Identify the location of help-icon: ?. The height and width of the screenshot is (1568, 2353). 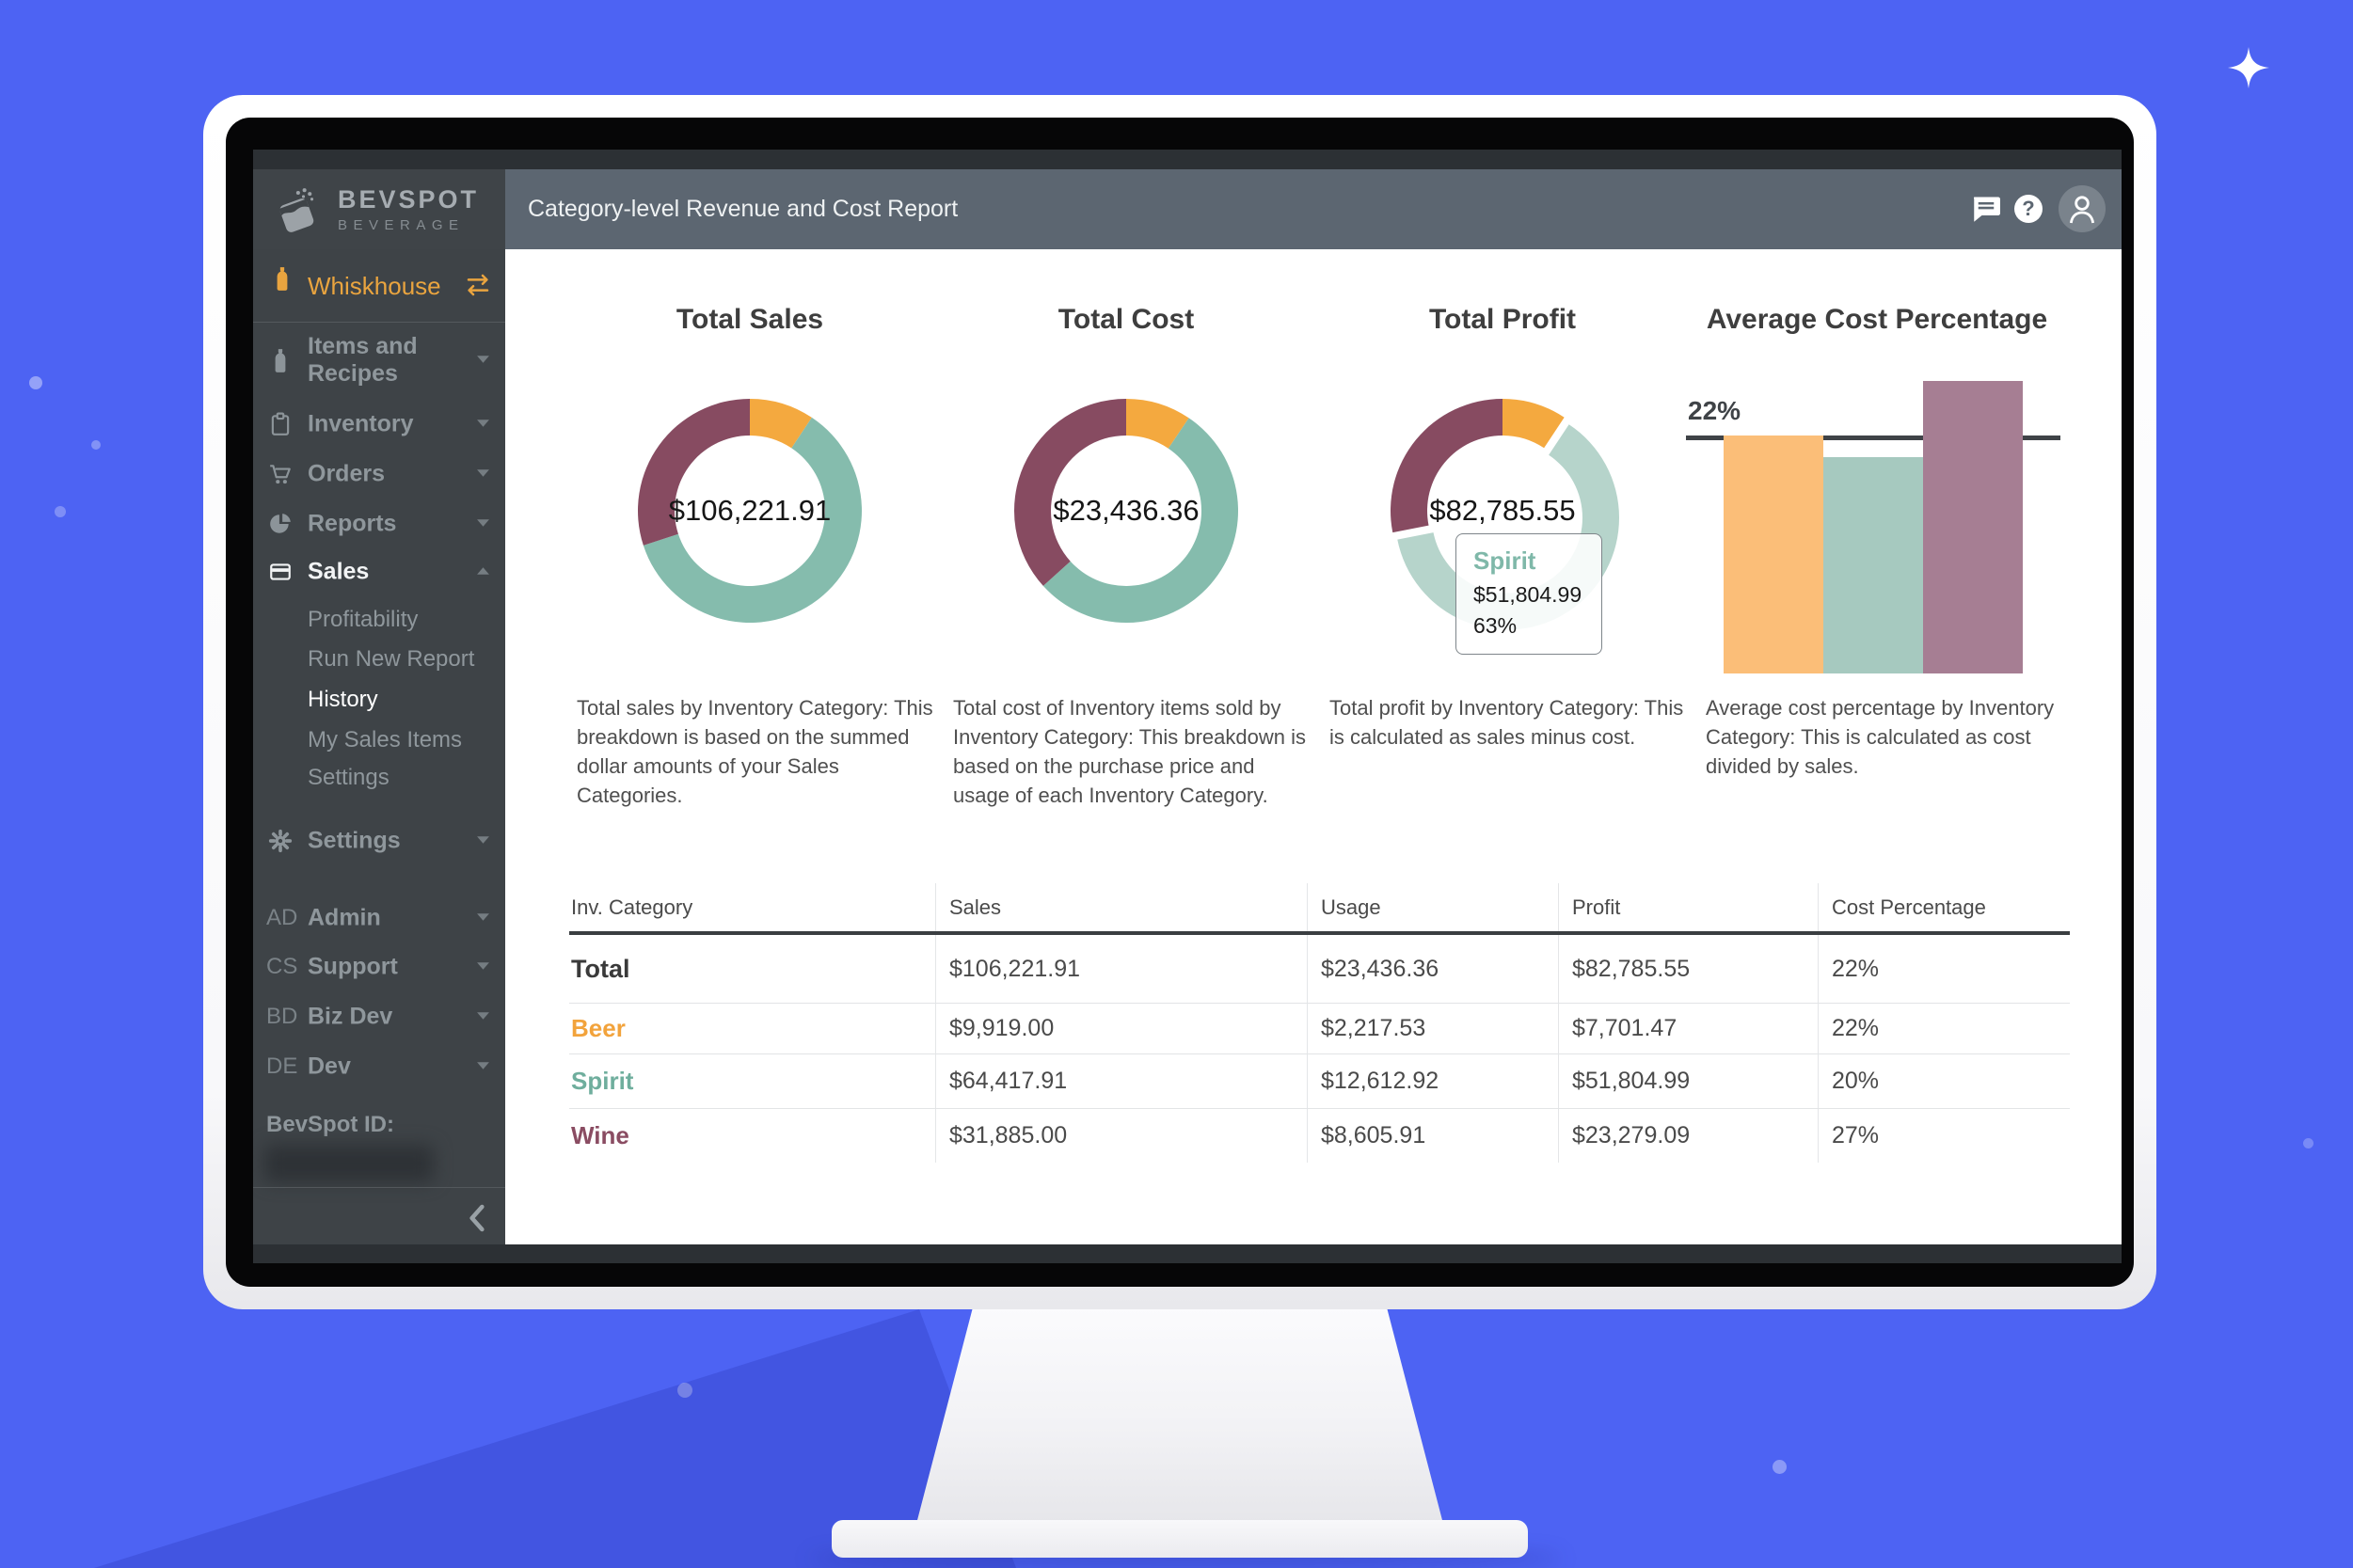
(2028, 209).